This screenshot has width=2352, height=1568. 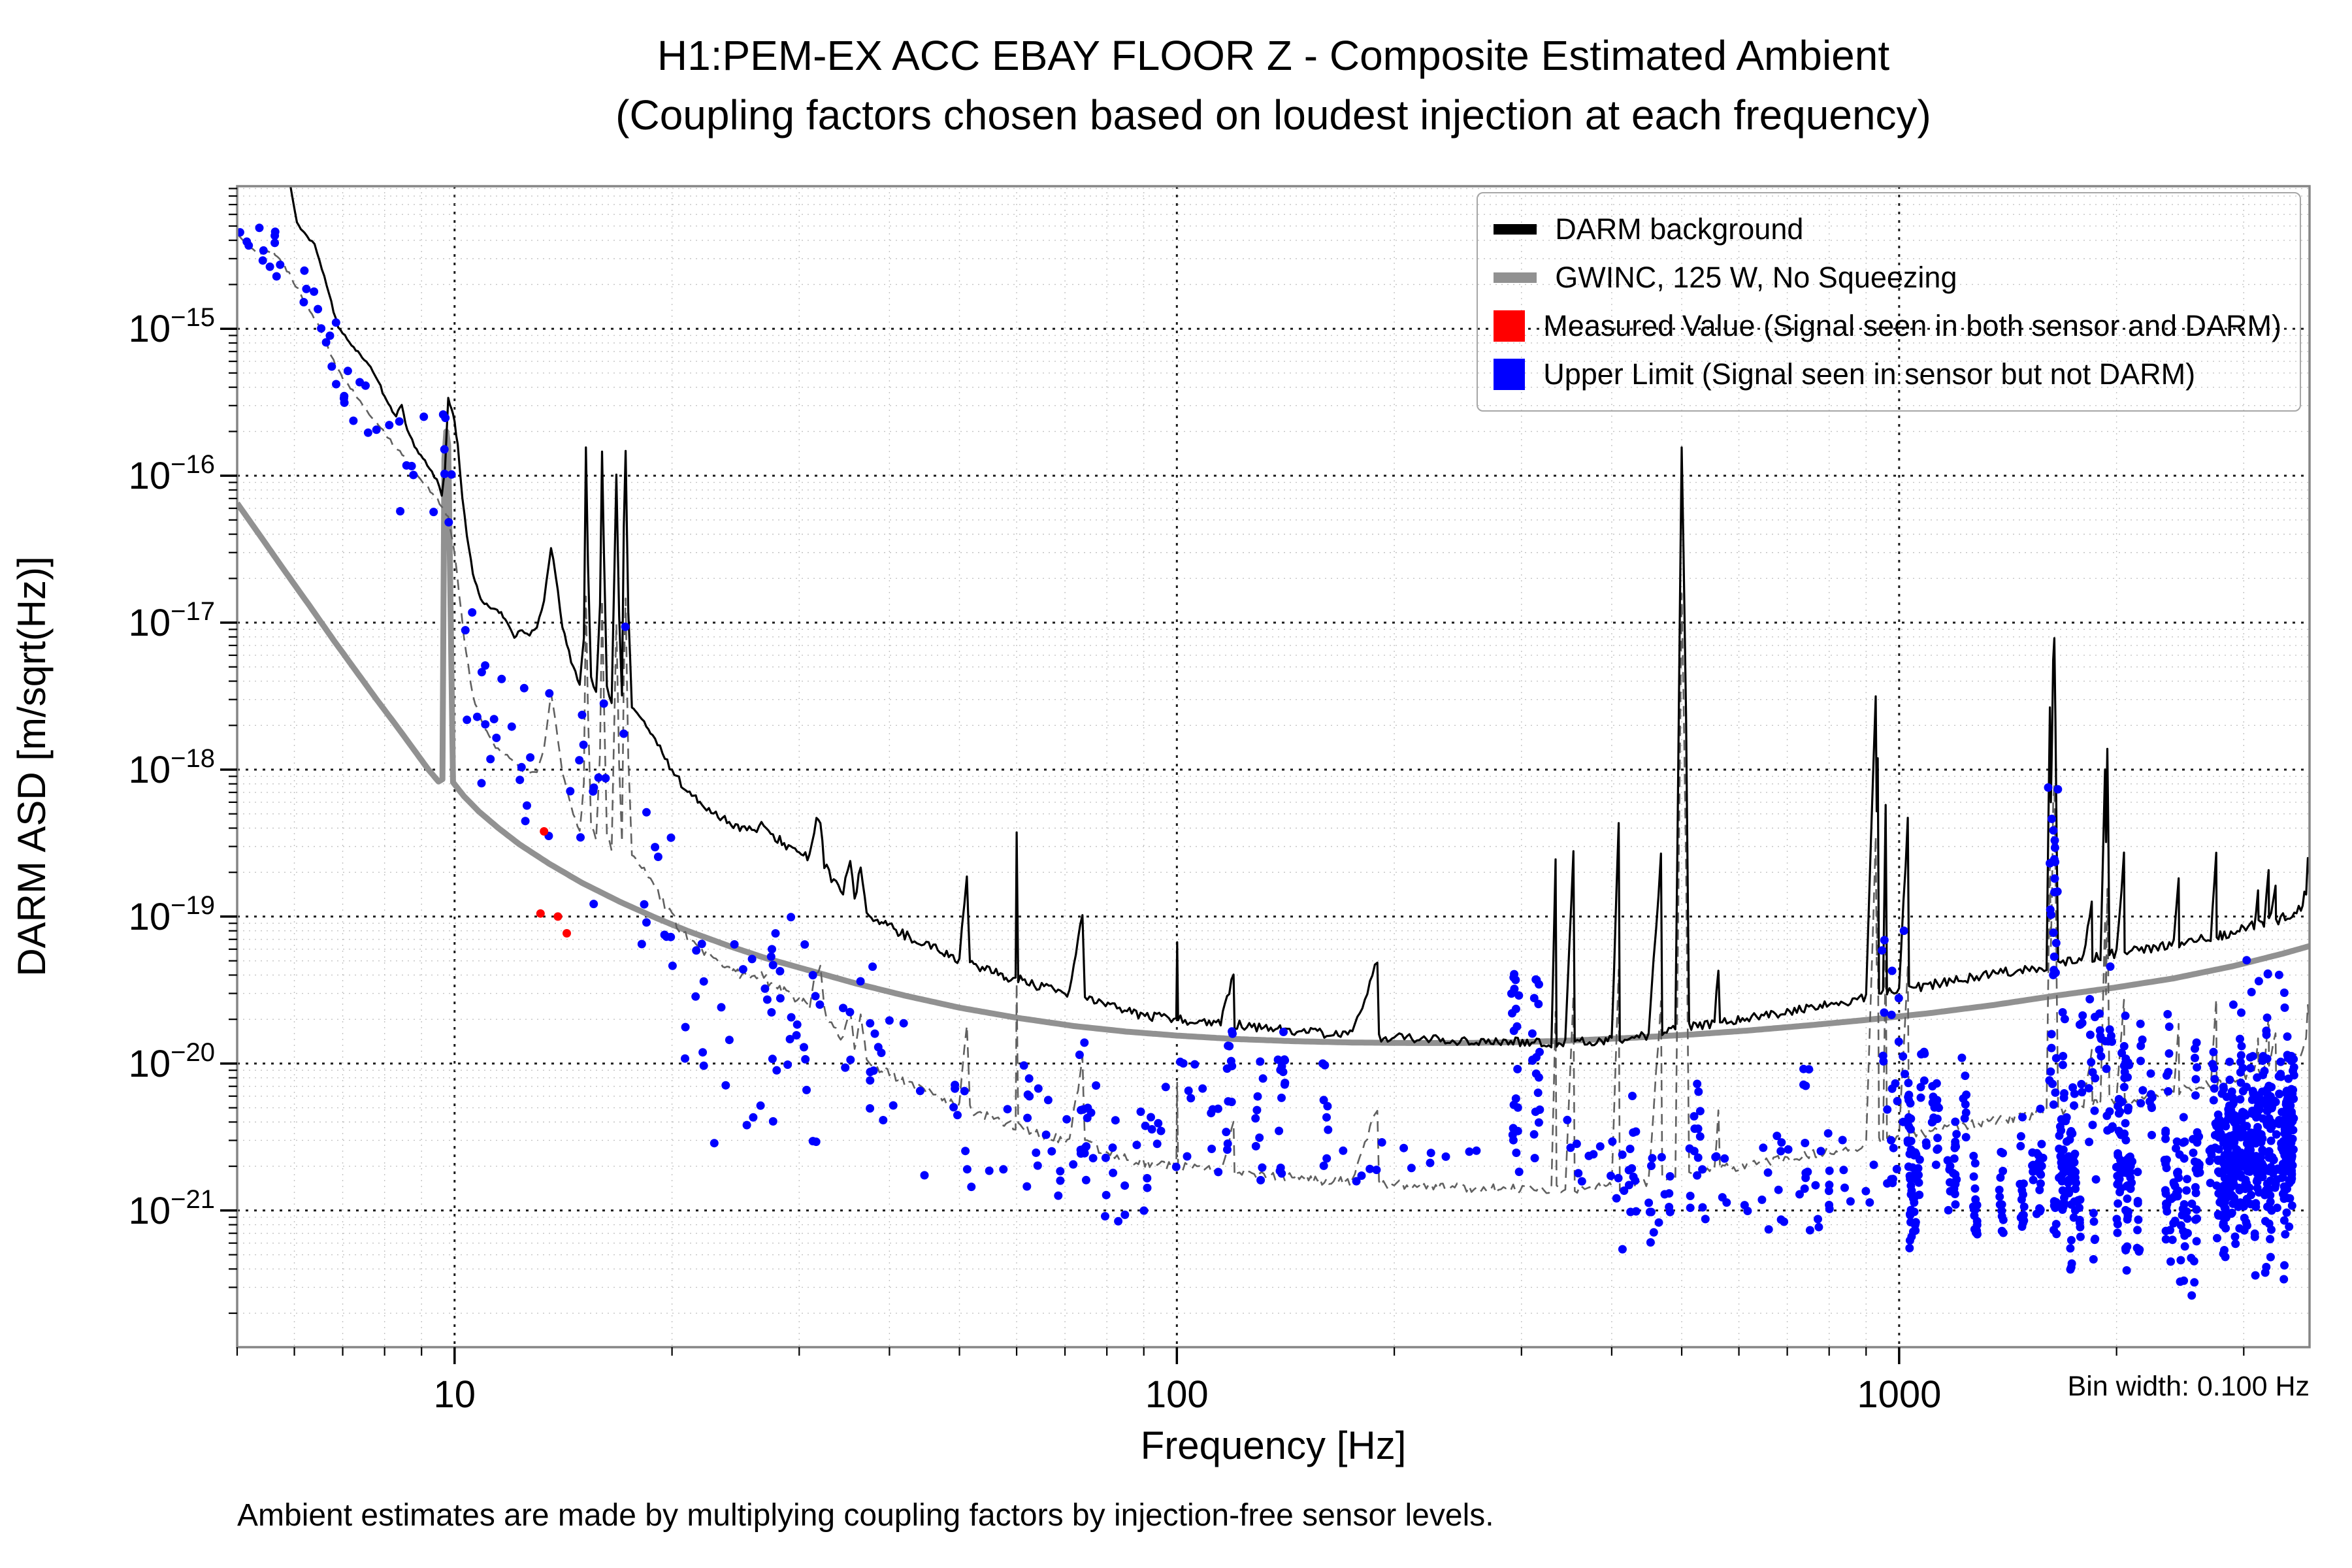 What do you see at coordinates (172, 620) in the screenshot?
I see `y-tick-label: 10−17` at bounding box center [172, 620].